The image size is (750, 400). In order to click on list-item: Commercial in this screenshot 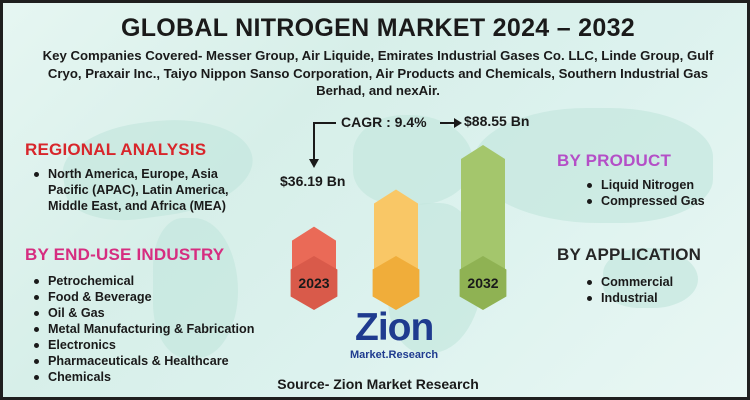, I will do `click(663, 282)`.